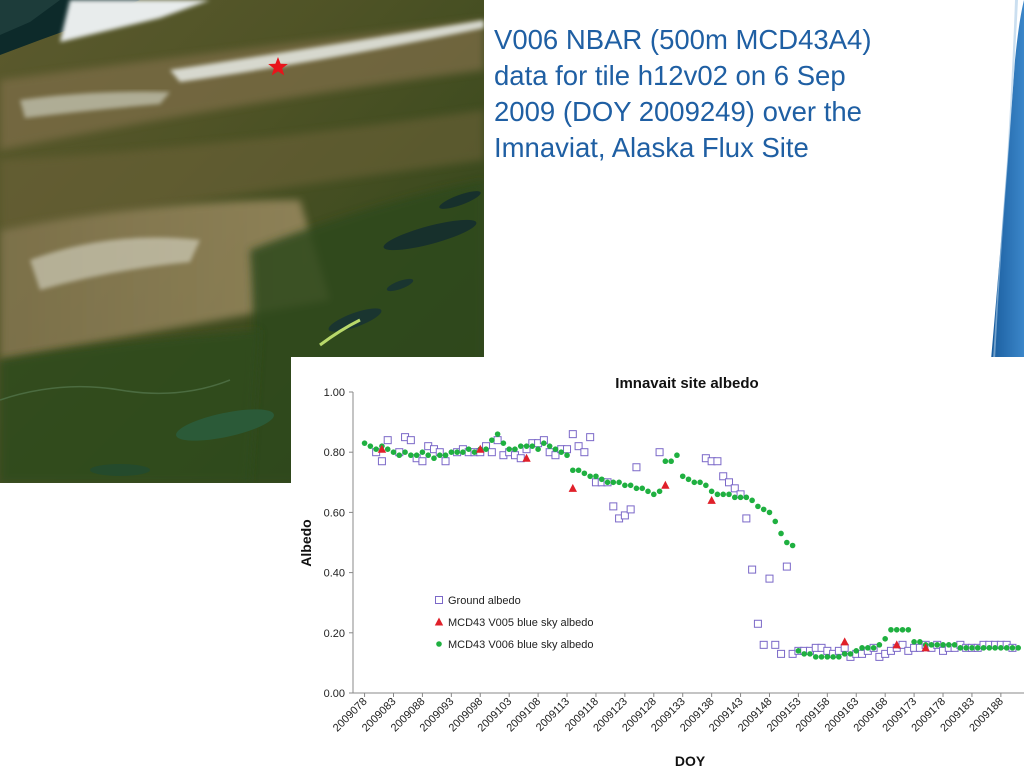 This screenshot has height=768, width=1024. I want to click on y-tick-label: 0.60, so click(334, 513).